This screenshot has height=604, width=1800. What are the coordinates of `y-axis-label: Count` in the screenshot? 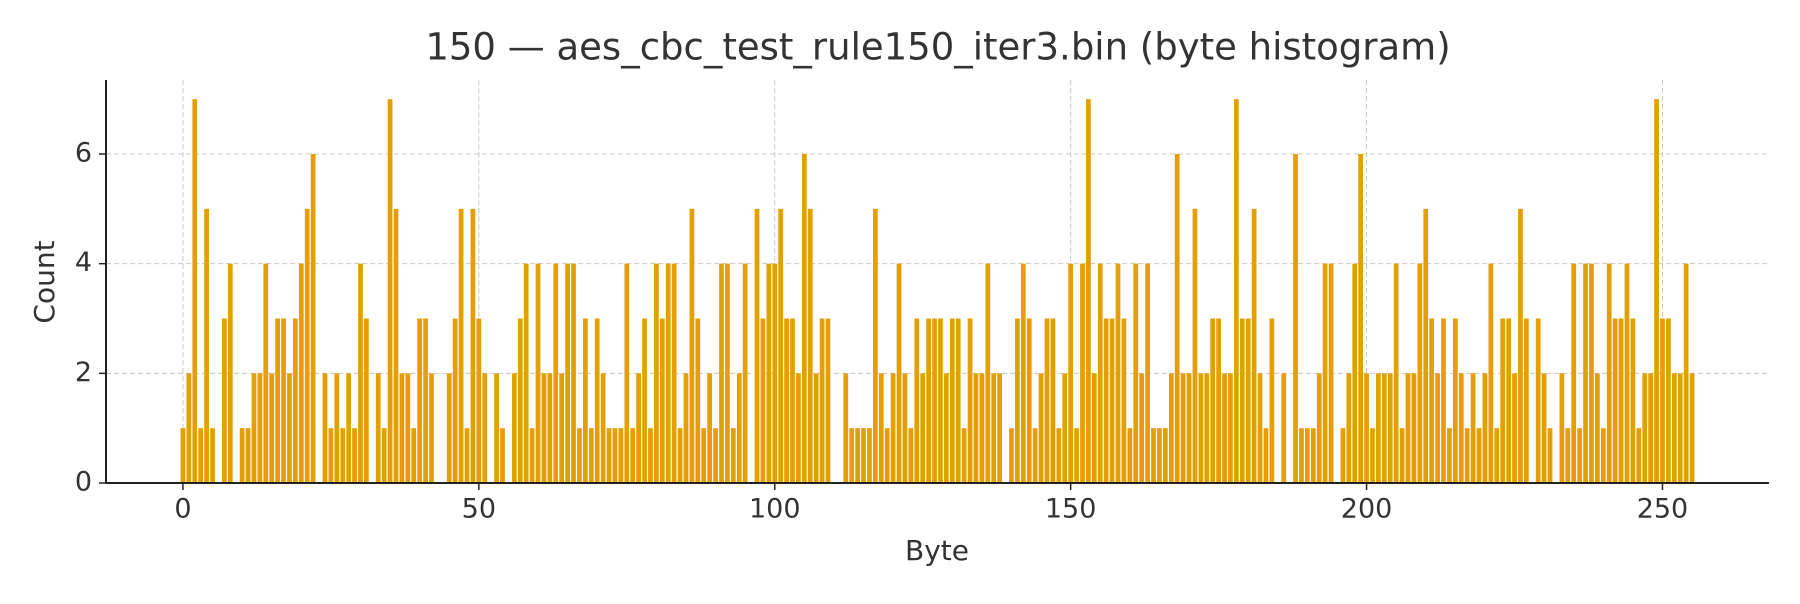 It's located at (44, 281).